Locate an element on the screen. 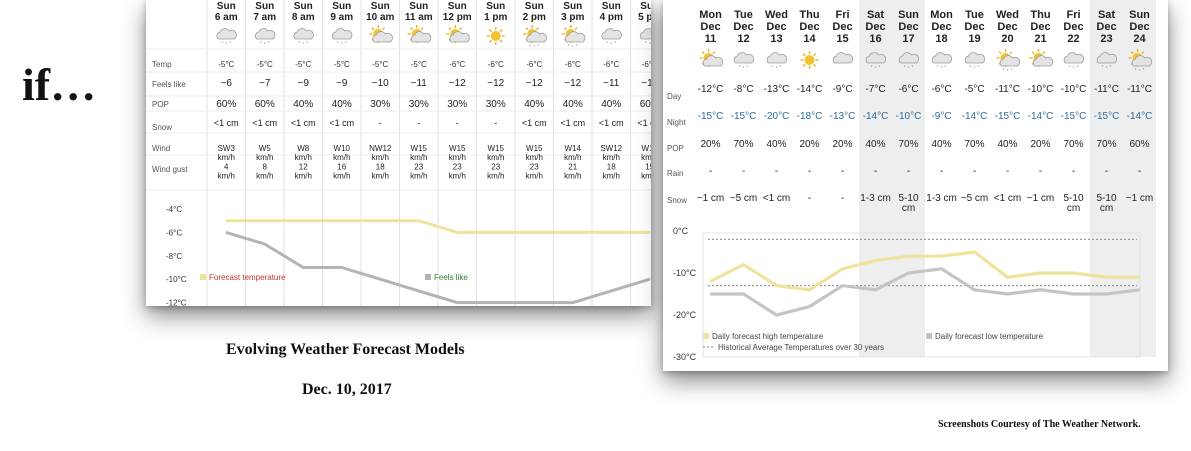 The width and height of the screenshot is (1191, 451). day-snow: ~1 cm is located at coordinates (711, 198).